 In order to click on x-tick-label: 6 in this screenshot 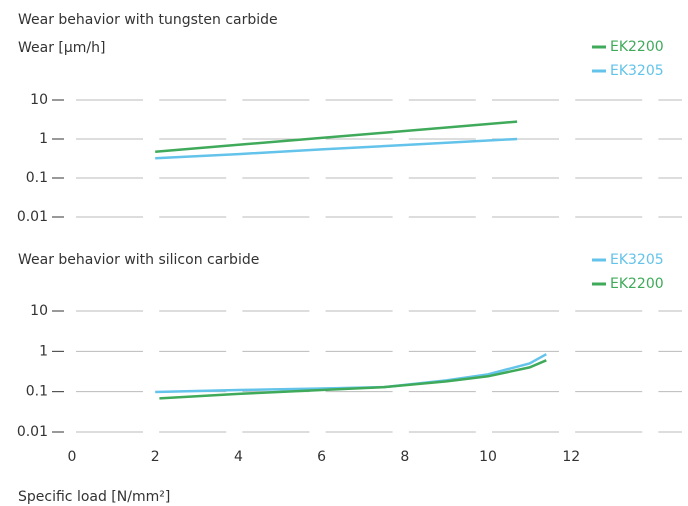, I will do `click(321, 457)`.